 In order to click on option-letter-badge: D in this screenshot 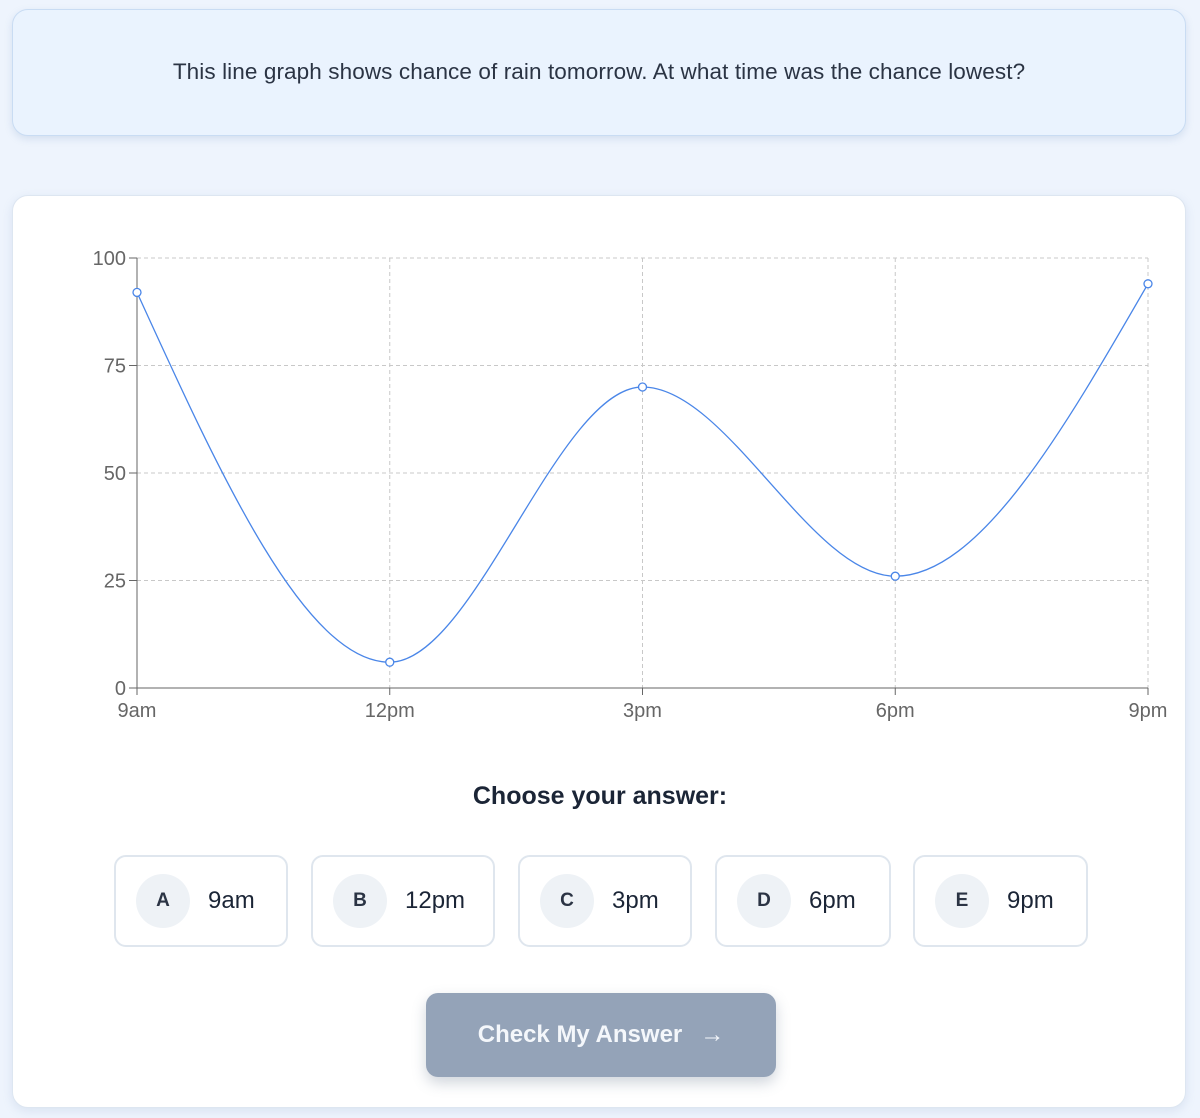, I will do `click(764, 901)`.